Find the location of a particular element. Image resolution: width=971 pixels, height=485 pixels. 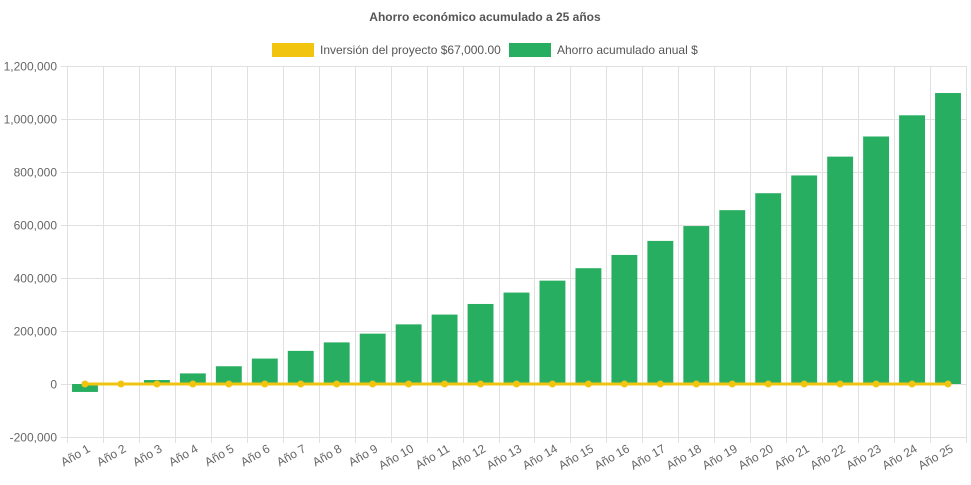

x-tick-label: Año 1 is located at coordinates (75, 455).